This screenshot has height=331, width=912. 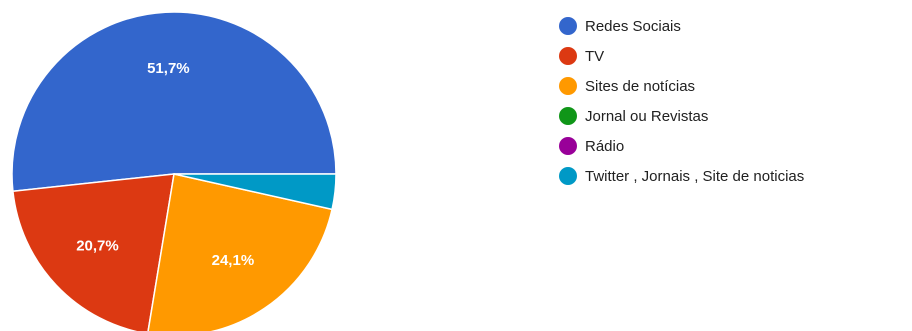 I want to click on legend-item-tv: TV, so click(x=681, y=56).